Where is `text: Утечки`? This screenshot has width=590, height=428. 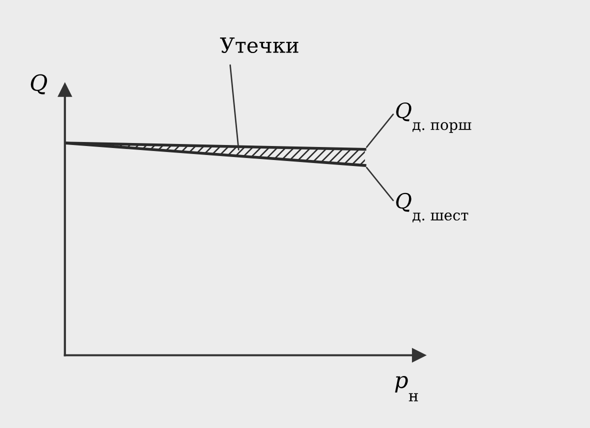 text: Утечки is located at coordinates (259, 46).